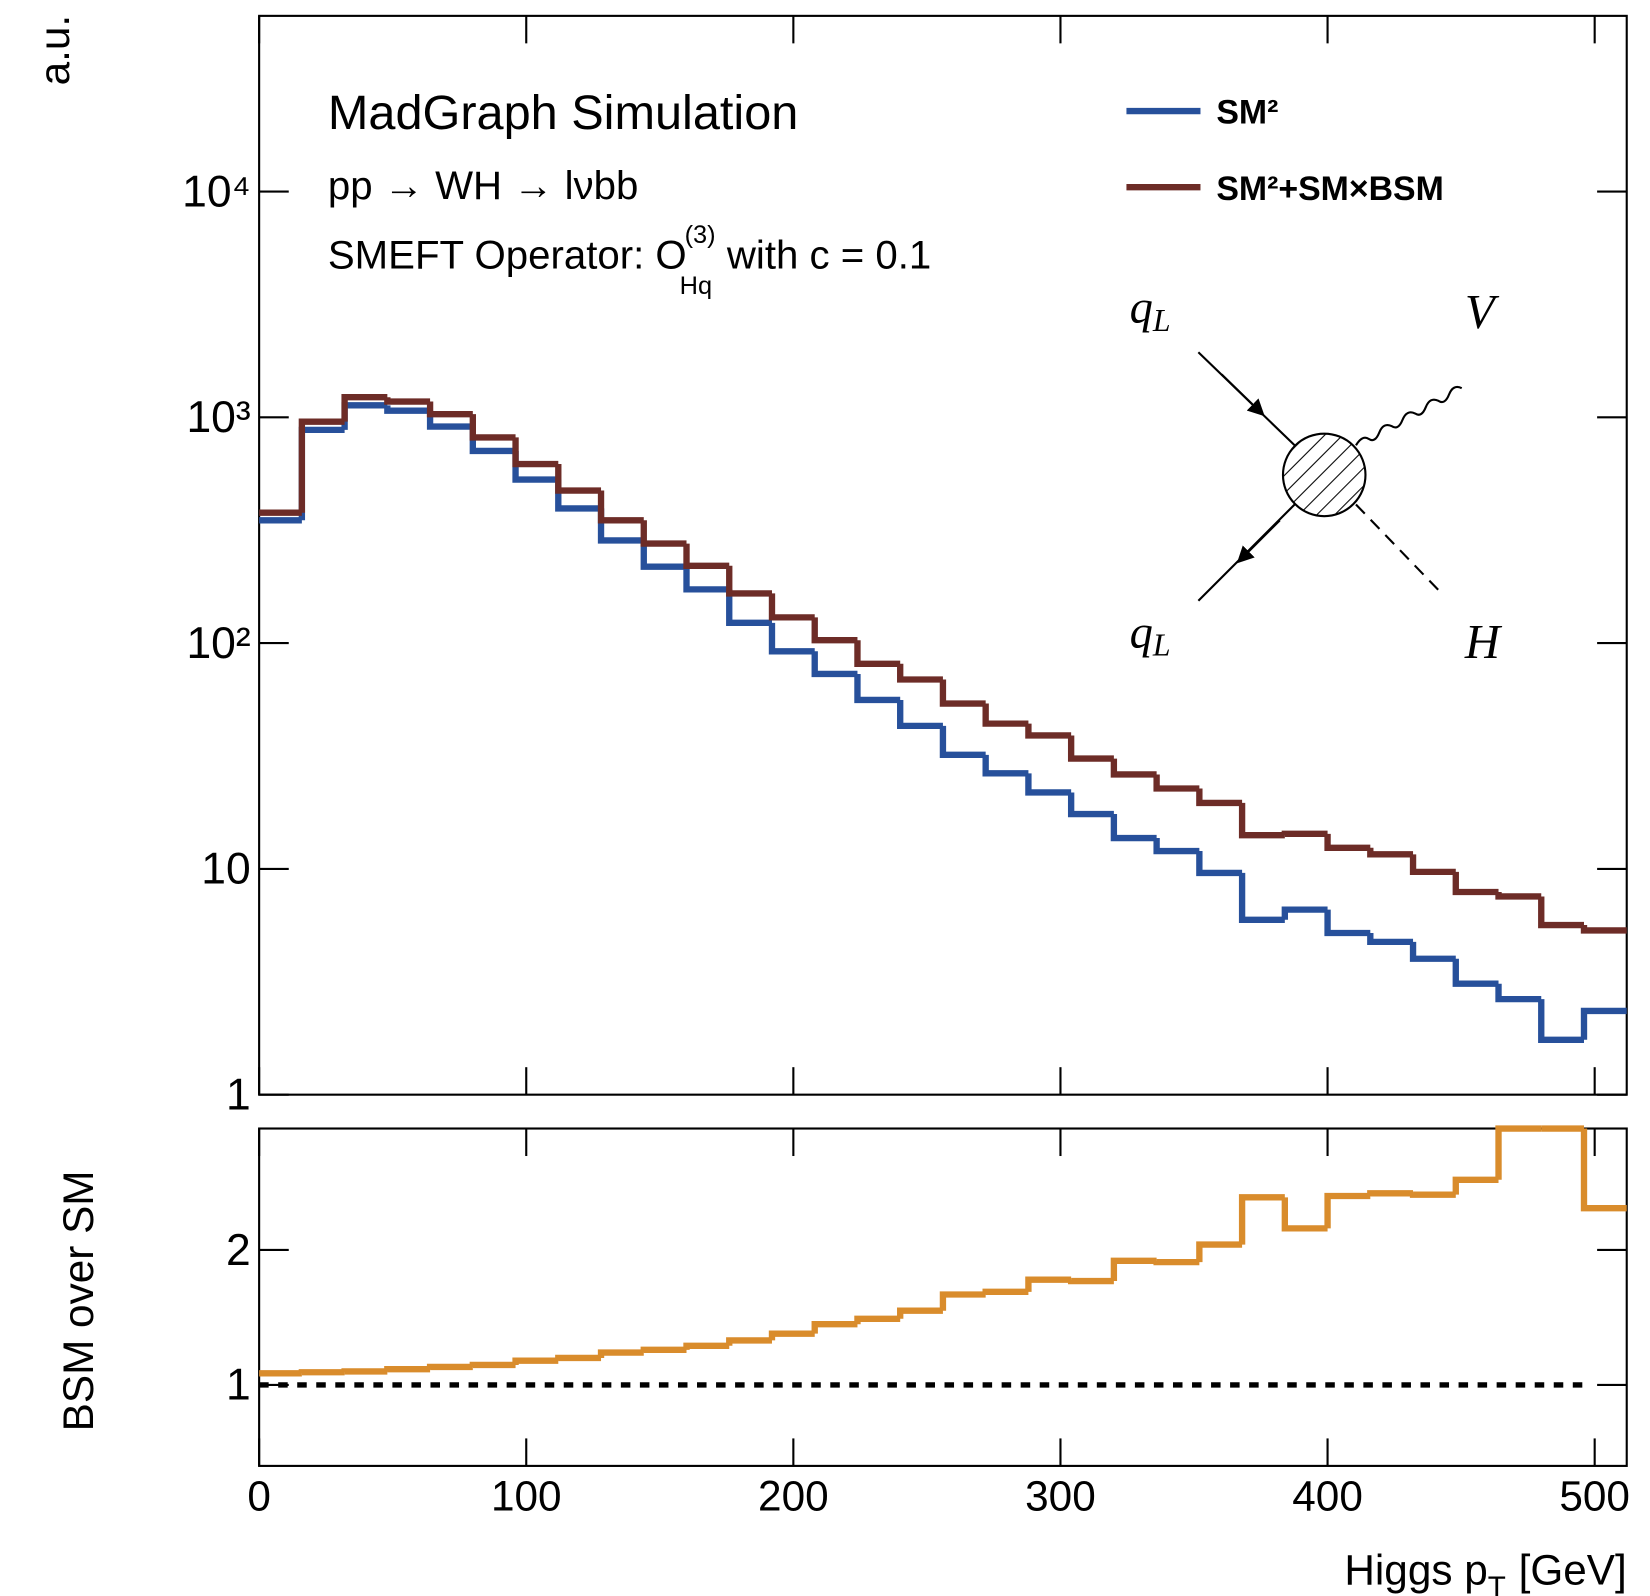 This screenshot has height=1596, width=1650. Describe the element at coordinates (216, 191) in the screenshot. I see `y-tick-label: 10⁴` at that location.